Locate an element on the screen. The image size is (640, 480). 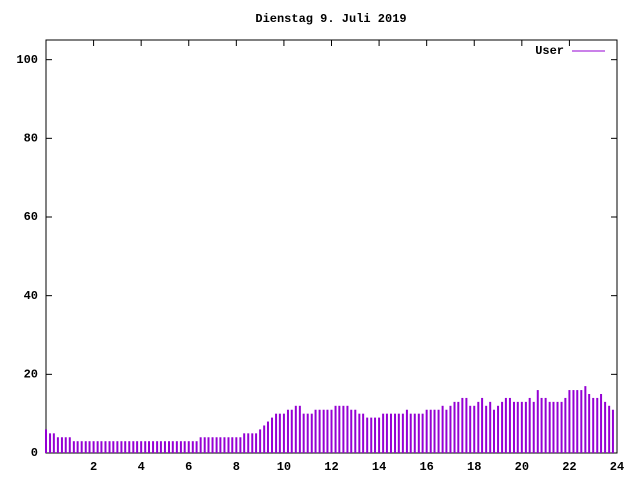
y-tick-label: 60 is located at coordinates (31, 217).